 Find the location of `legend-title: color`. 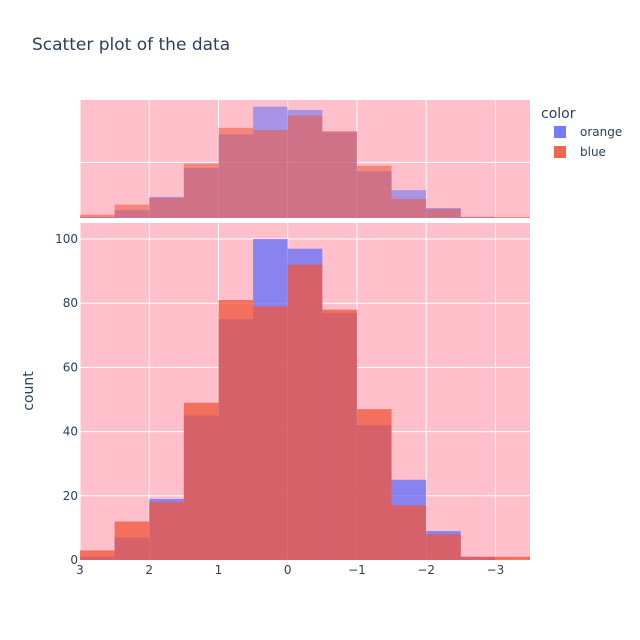

legend-title: color is located at coordinates (558, 114).